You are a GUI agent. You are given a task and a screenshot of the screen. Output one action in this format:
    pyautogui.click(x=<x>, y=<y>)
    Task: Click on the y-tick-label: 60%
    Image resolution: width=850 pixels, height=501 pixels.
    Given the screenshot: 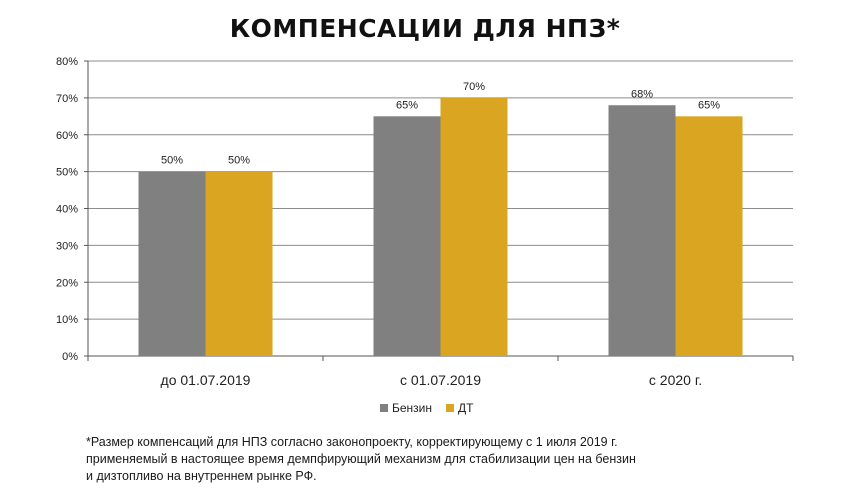 What is the action you would take?
    pyautogui.click(x=67, y=136)
    